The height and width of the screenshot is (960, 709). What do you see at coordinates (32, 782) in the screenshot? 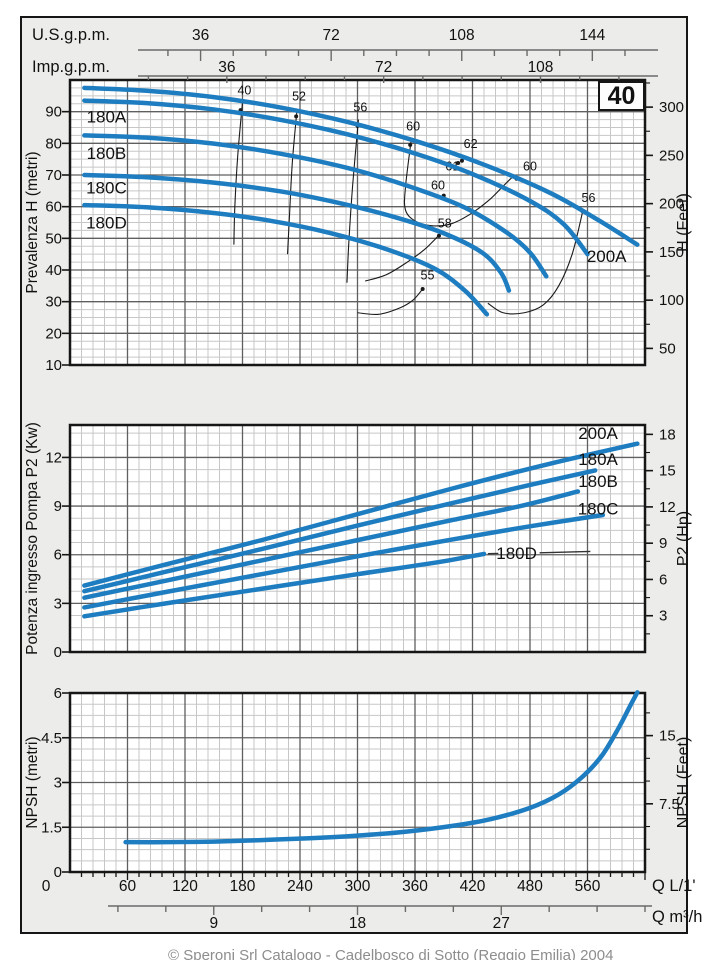
I see `y-left-axis-title: NPSH (metri)` at bounding box center [32, 782].